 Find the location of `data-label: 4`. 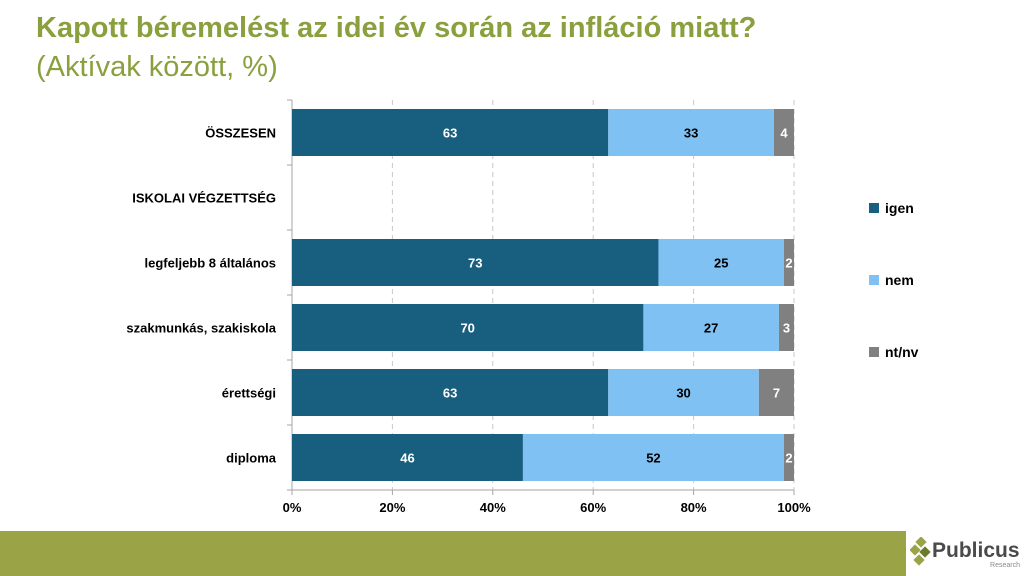

data-label: 4 is located at coordinates (784, 133).